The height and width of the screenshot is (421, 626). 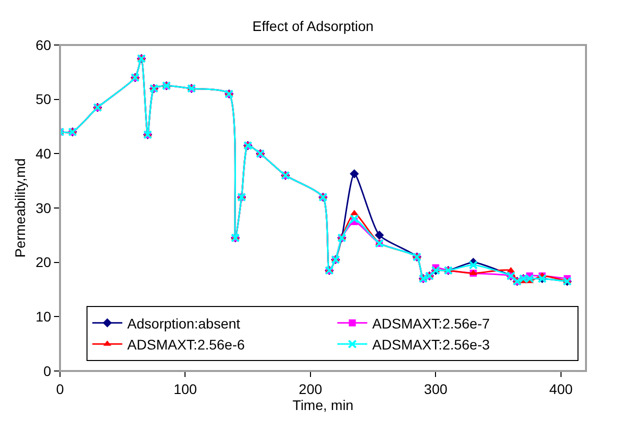 What do you see at coordinates (44, 262) in the screenshot?
I see `y-tick-label: 20` at bounding box center [44, 262].